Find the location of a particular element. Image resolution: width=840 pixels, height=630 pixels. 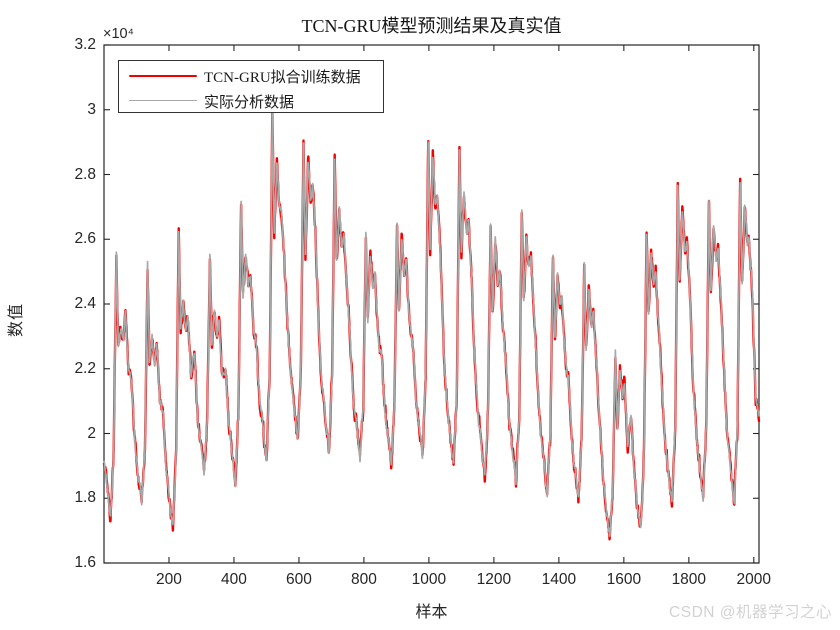

chart-title: TCN-GRU模型预测结果及真实值 is located at coordinates (431, 26).